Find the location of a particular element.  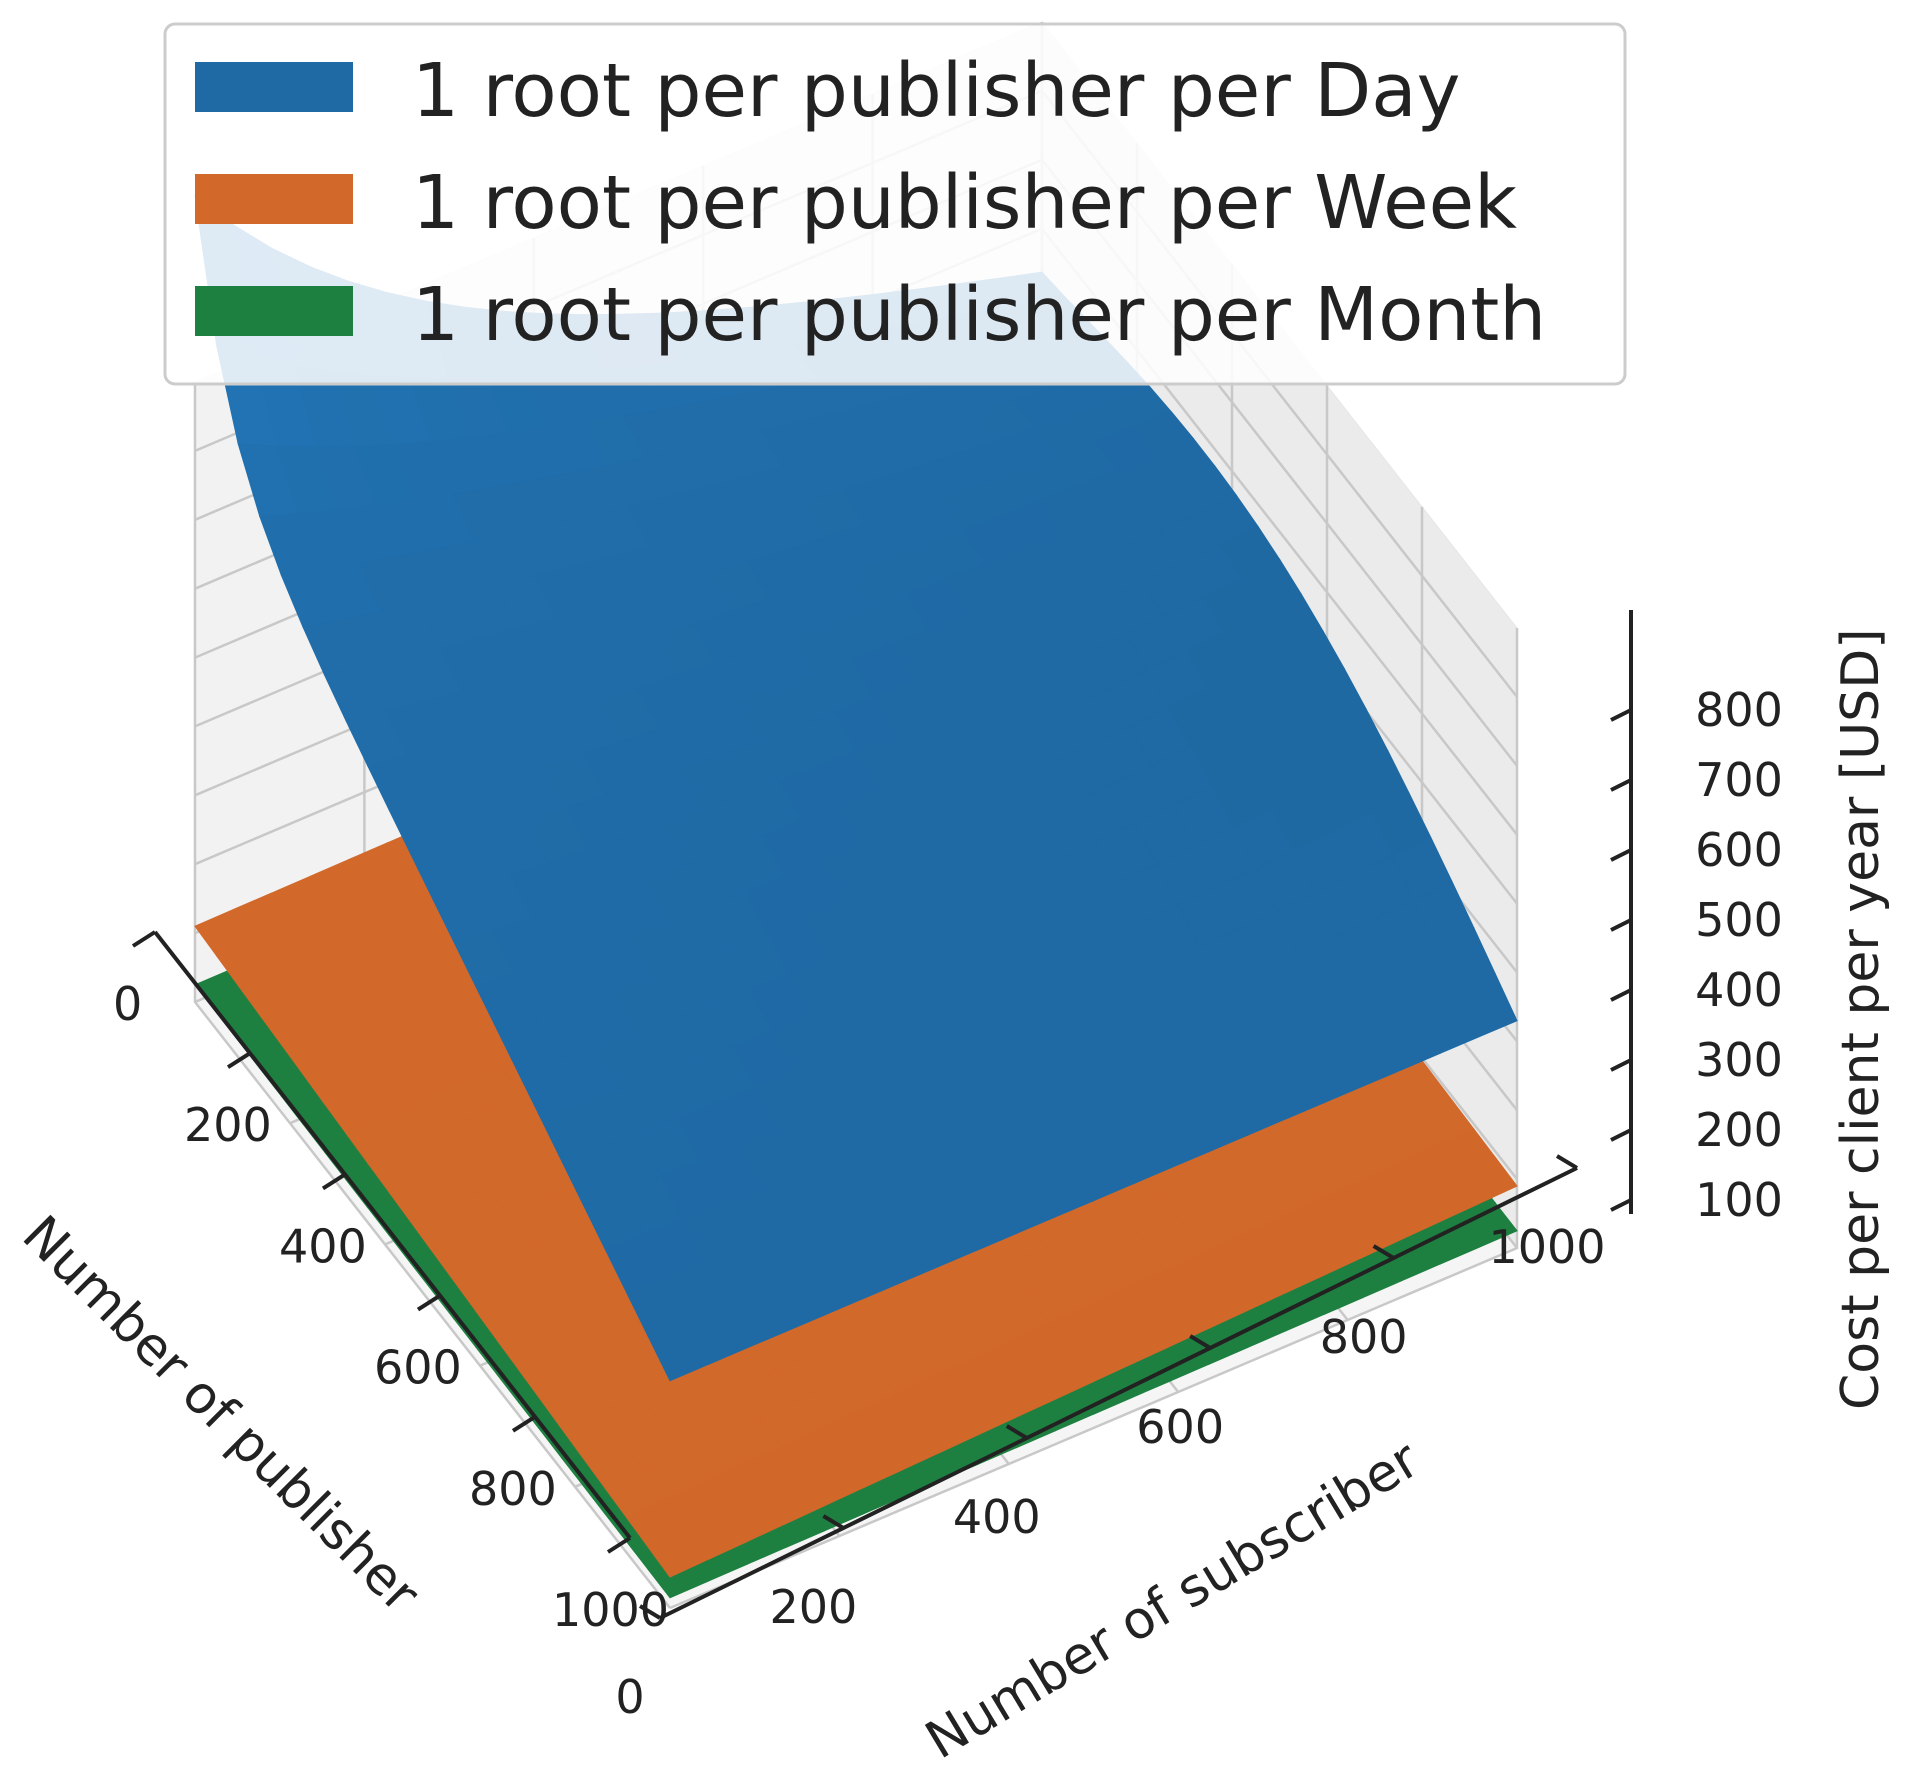

surface-week-facet is located at coordinates (678, 1553).